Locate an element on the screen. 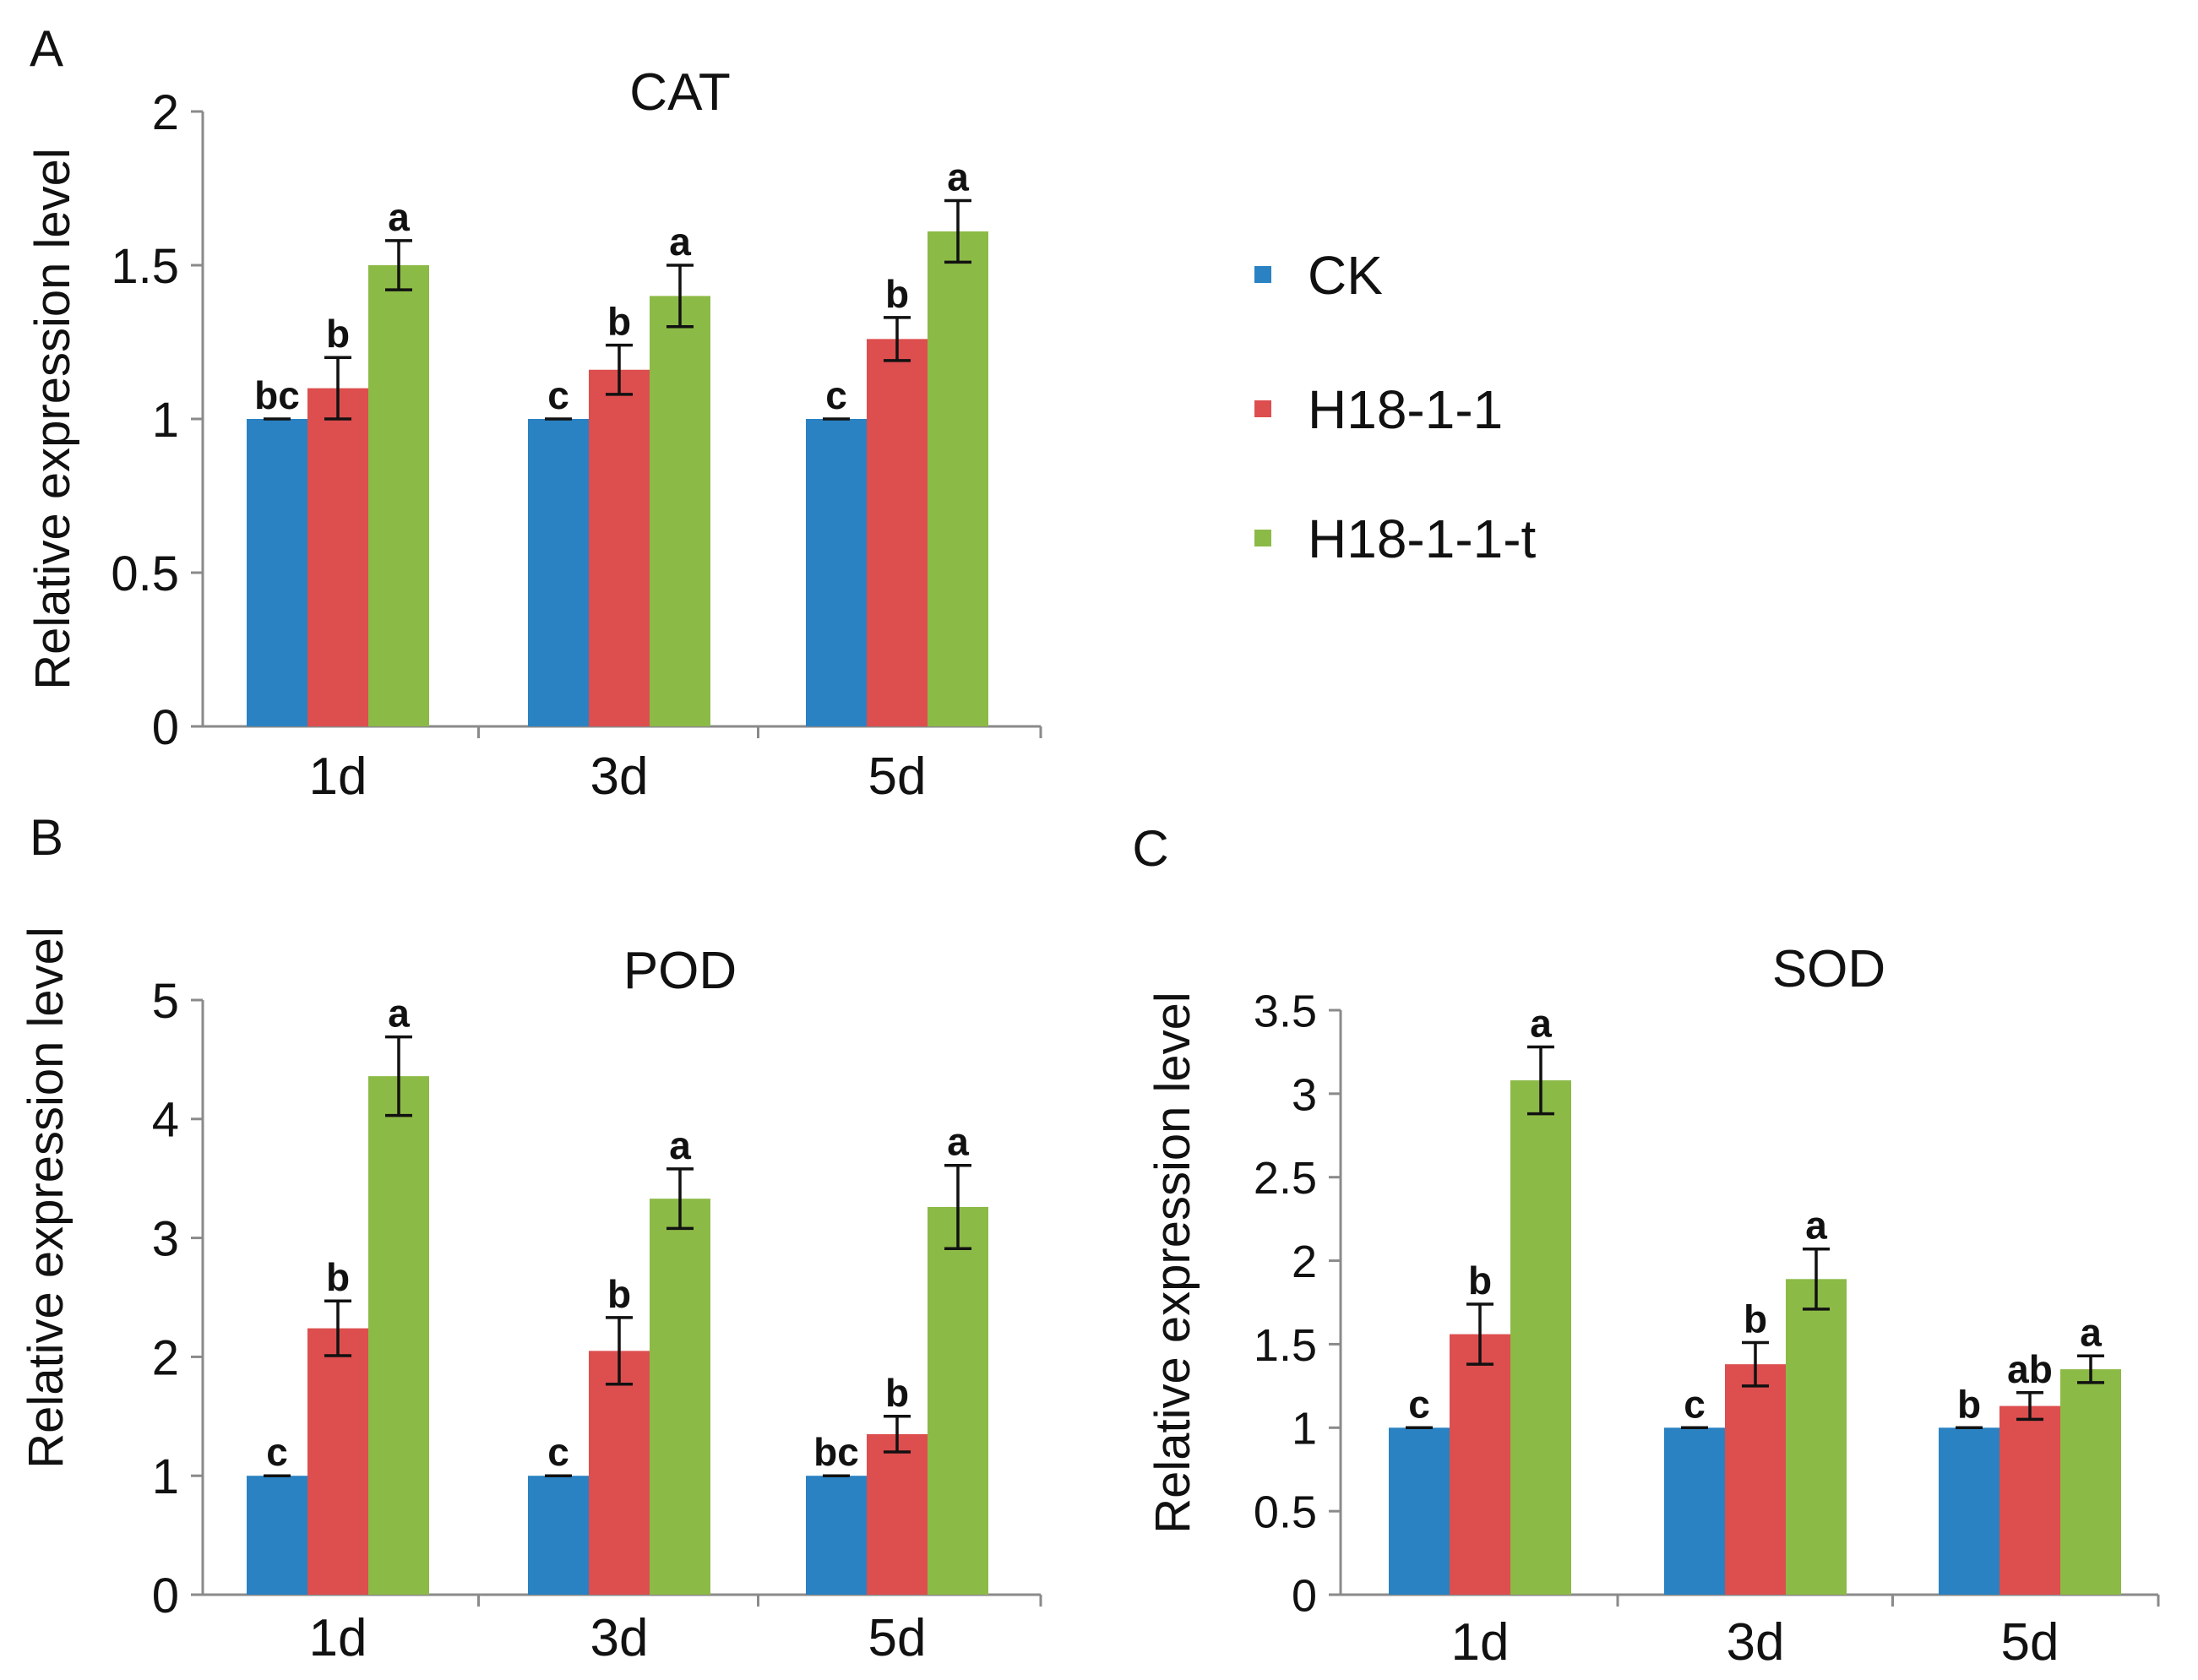 This screenshot has width=2198, height=1680. sod-bar-ck-1d is located at coordinates (1419, 1511).